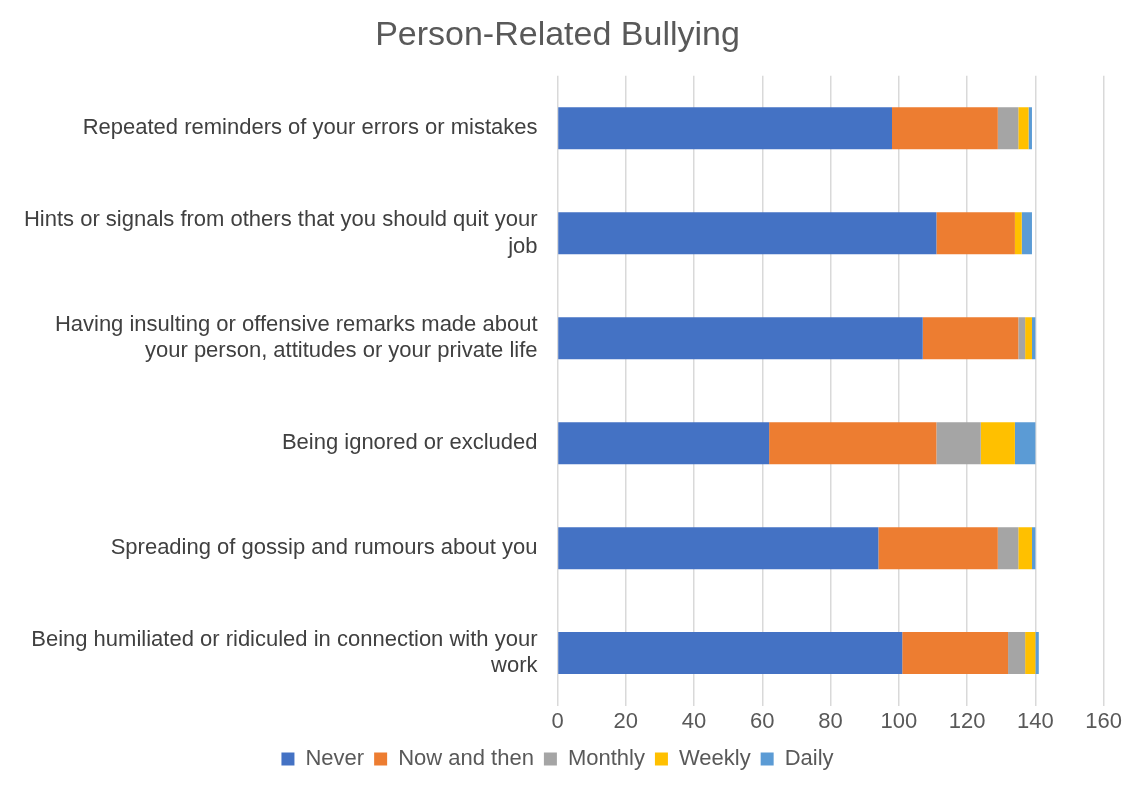 This screenshot has width=1125, height=785. I want to click on x-tick-label: 40, so click(694, 720).